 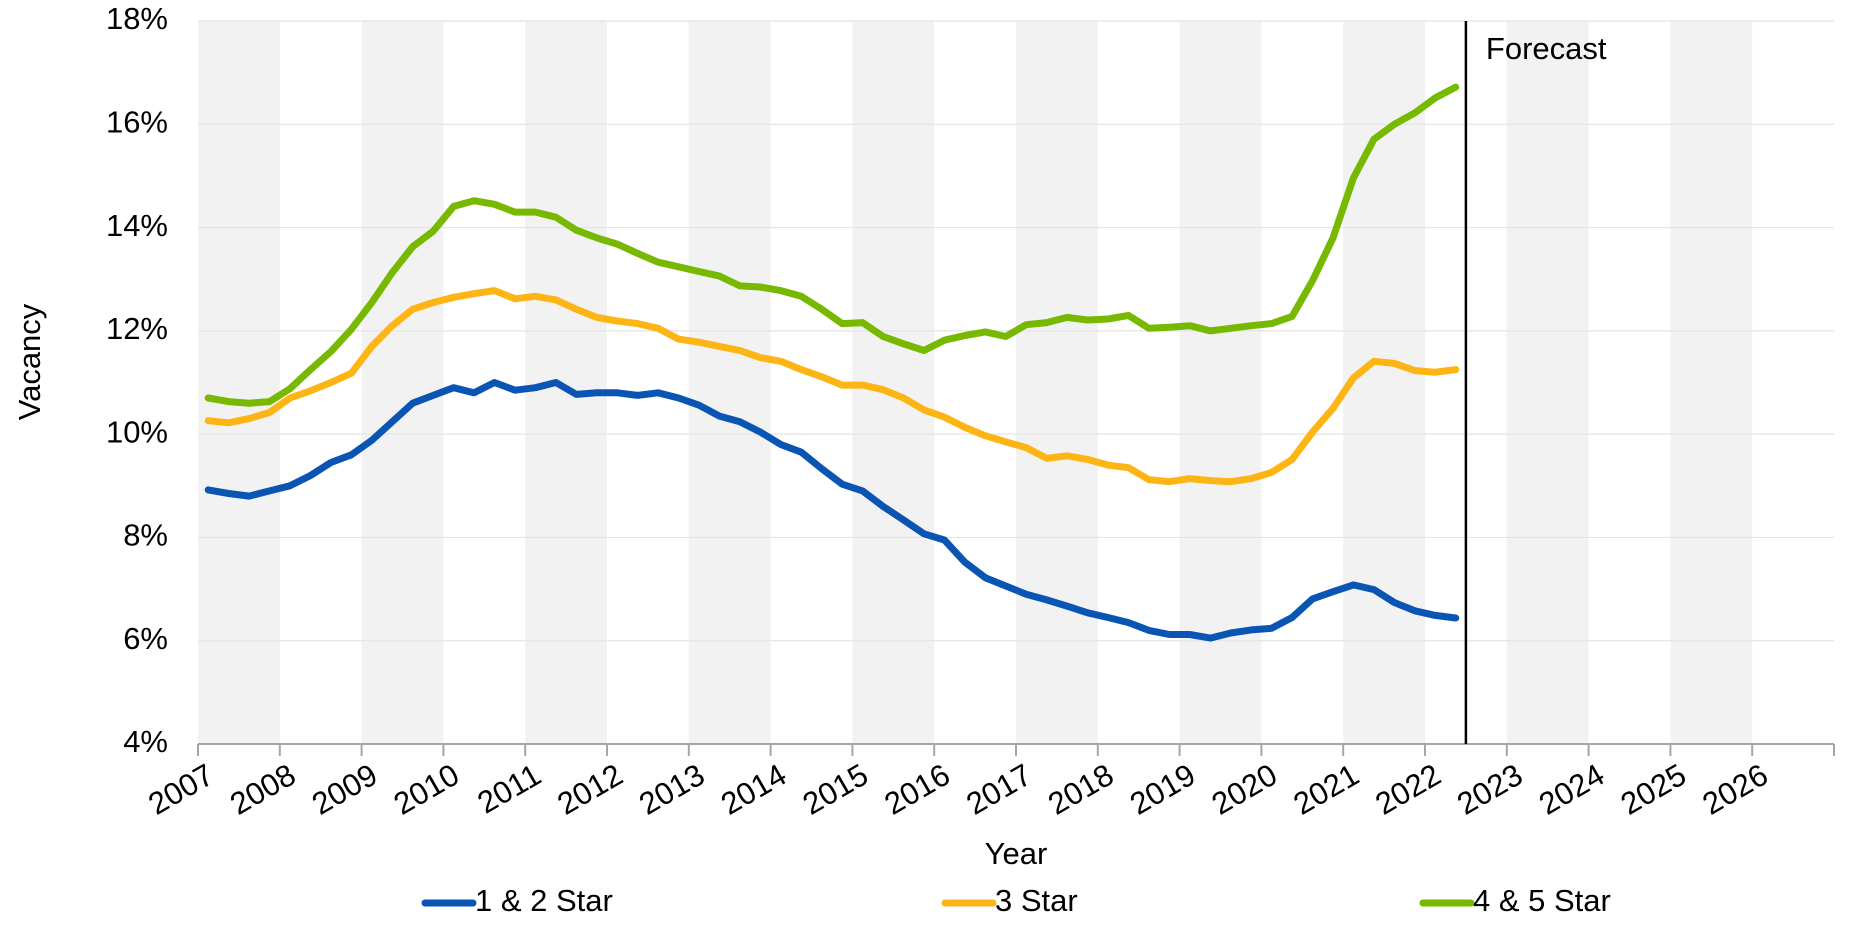 I want to click on legend-label: 1 & 2 Star, so click(x=544, y=900).